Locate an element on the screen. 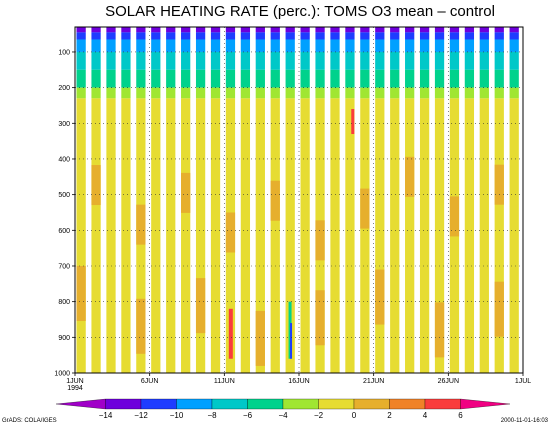 The height and width of the screenshot is (425, 550). blue-feature is located at coordinates (291, 341).